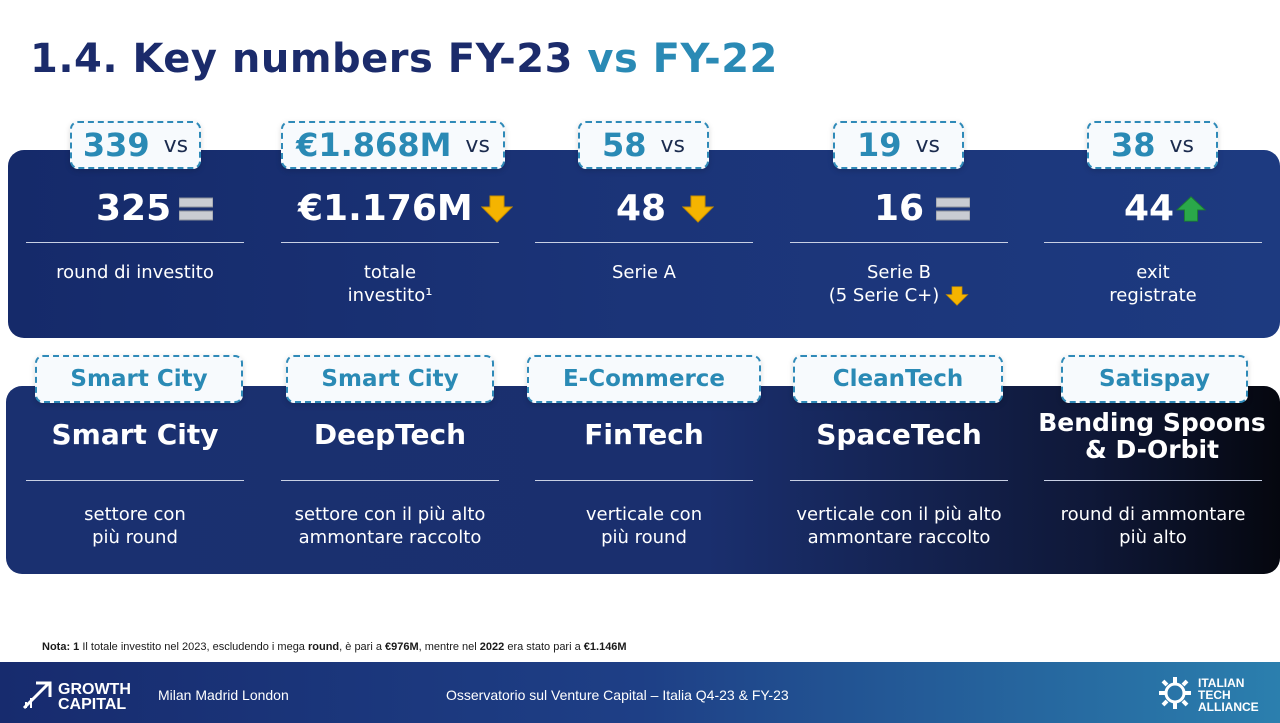  Describe the element at coordinates (899, 208) in the screenshot. I see `metric-previous-value: 16` at that location.